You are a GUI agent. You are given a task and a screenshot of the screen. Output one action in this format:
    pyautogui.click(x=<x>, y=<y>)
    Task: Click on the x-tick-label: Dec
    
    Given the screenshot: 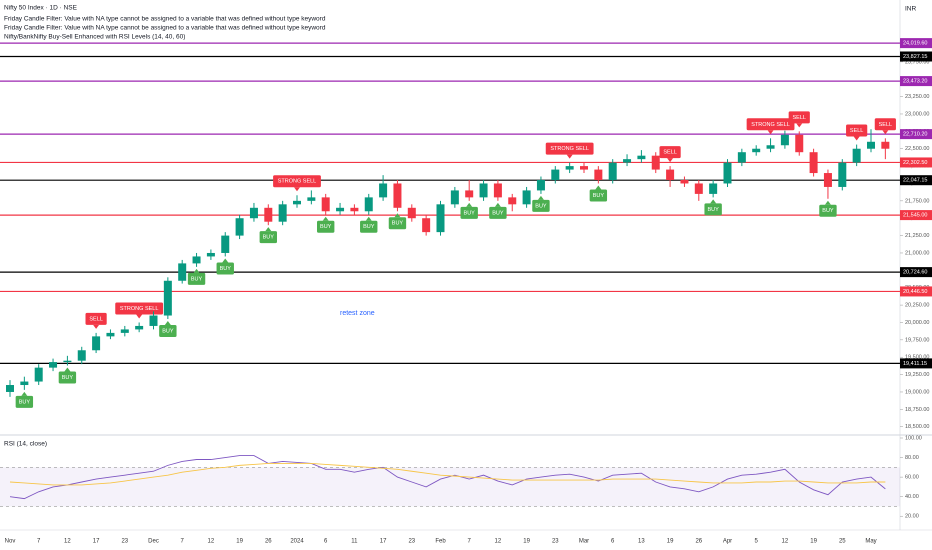 What is the action you would take?
    pyautogui.click(x=153, y=542)
    